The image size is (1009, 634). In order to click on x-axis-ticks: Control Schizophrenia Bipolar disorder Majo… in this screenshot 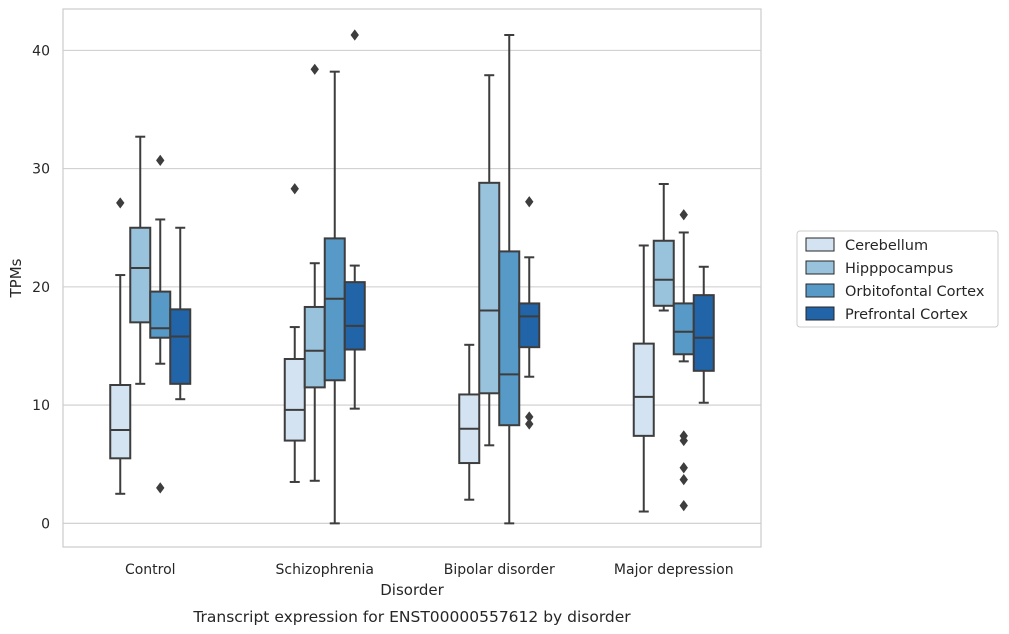, I will do `click(429, 570)`.